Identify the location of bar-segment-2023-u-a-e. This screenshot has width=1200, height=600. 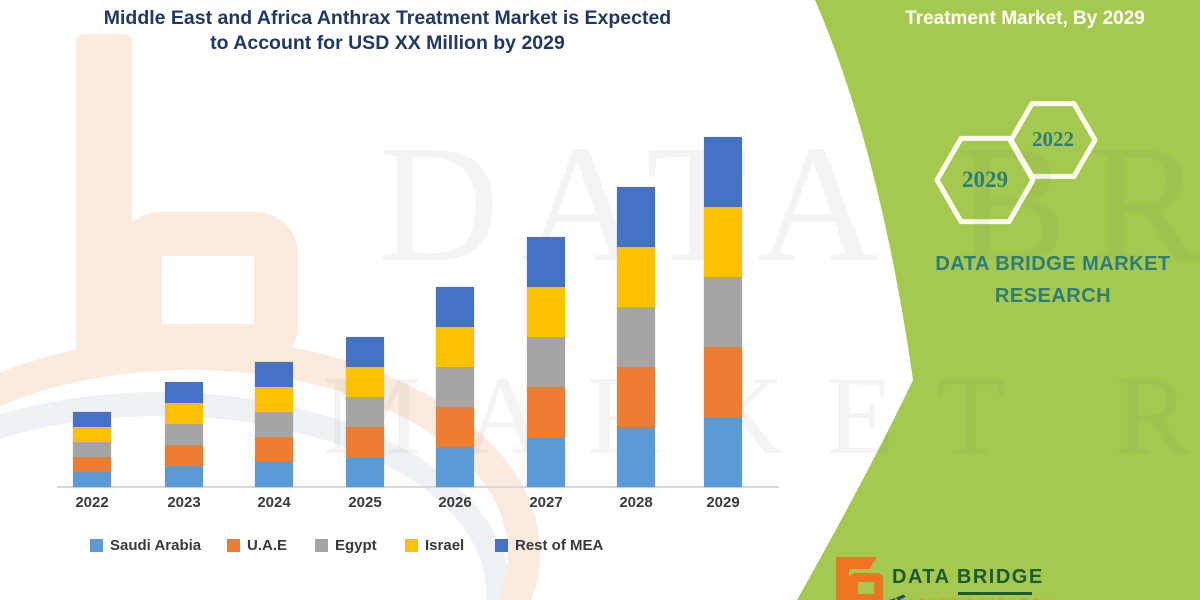
(184, 455).